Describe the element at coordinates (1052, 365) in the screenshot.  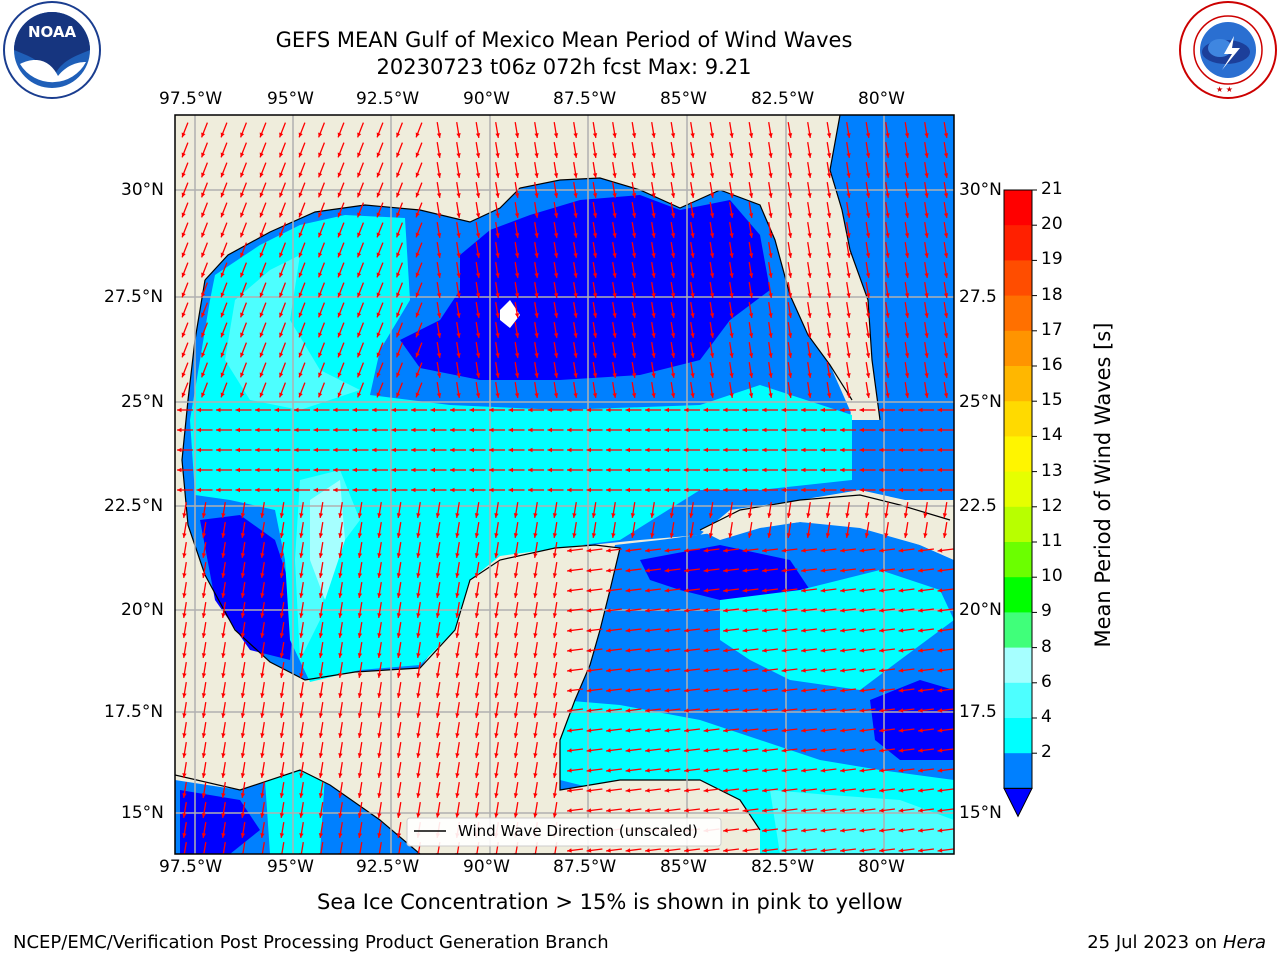
I see `colorbar-tick-label: 16` at that location.